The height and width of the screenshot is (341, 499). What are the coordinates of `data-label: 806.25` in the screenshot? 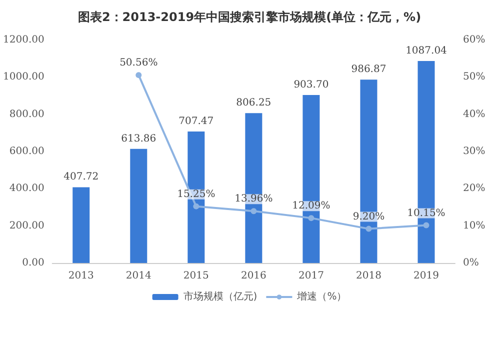 It's located at (254, 103).